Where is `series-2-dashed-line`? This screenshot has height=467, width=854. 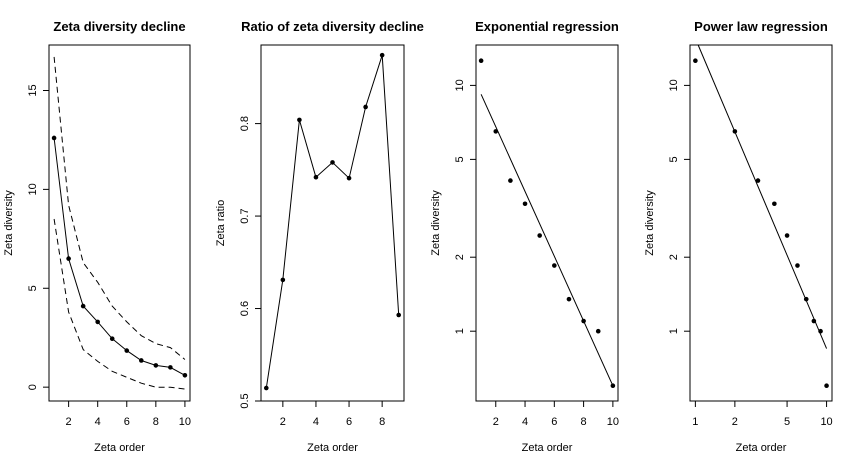 series-2-dashed-line is located at coordinates (119, 208).